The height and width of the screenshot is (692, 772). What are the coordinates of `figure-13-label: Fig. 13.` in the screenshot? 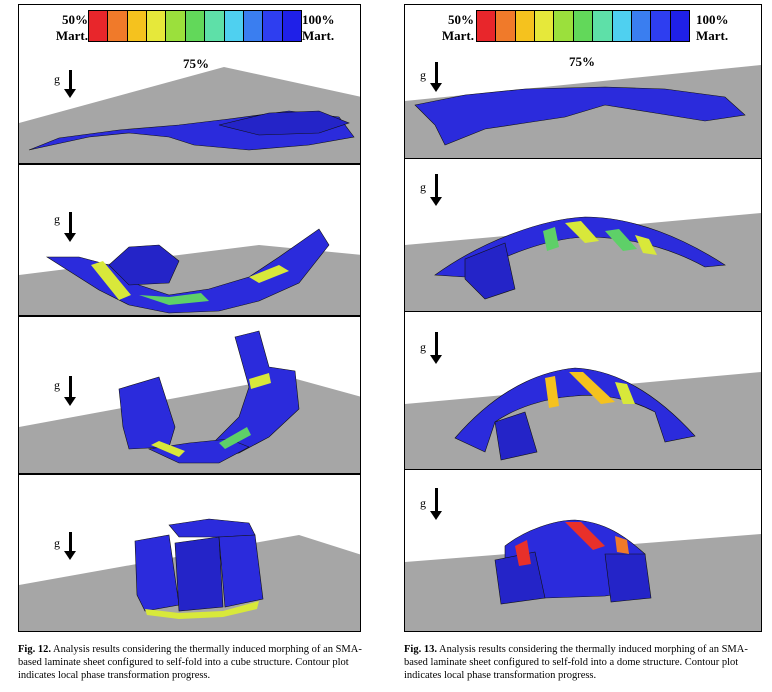 It's located at (420, 649).